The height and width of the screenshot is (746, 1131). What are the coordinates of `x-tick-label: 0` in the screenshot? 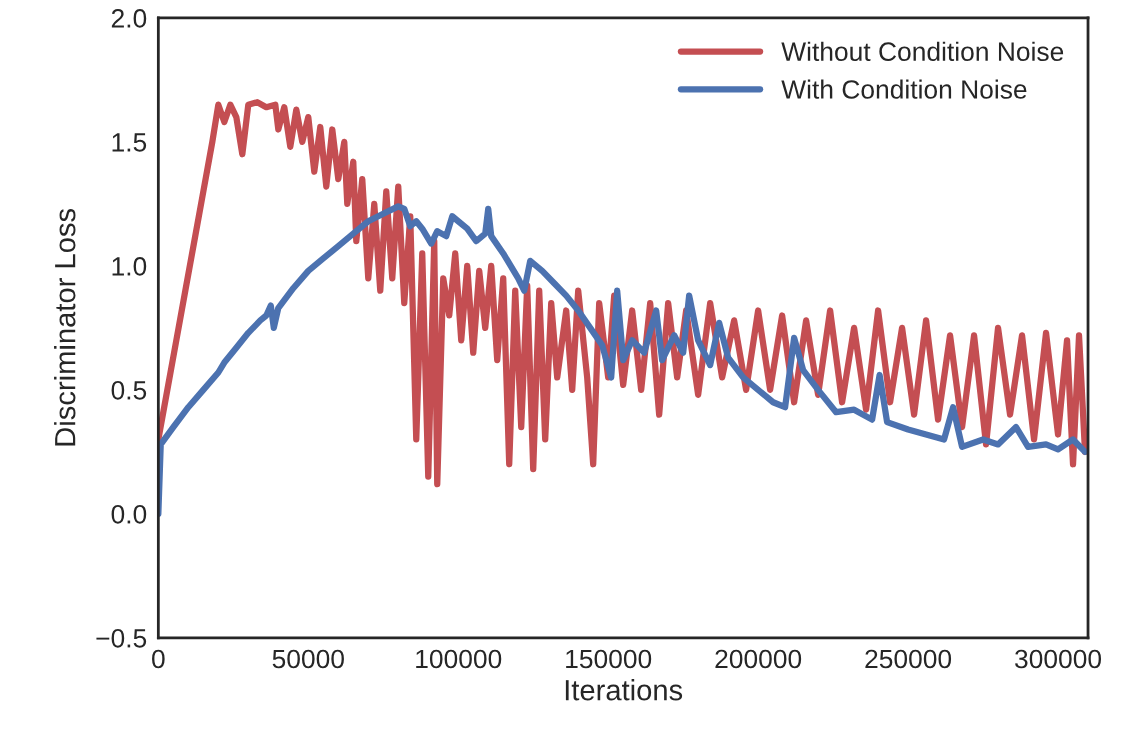 It's located at (158, 659).